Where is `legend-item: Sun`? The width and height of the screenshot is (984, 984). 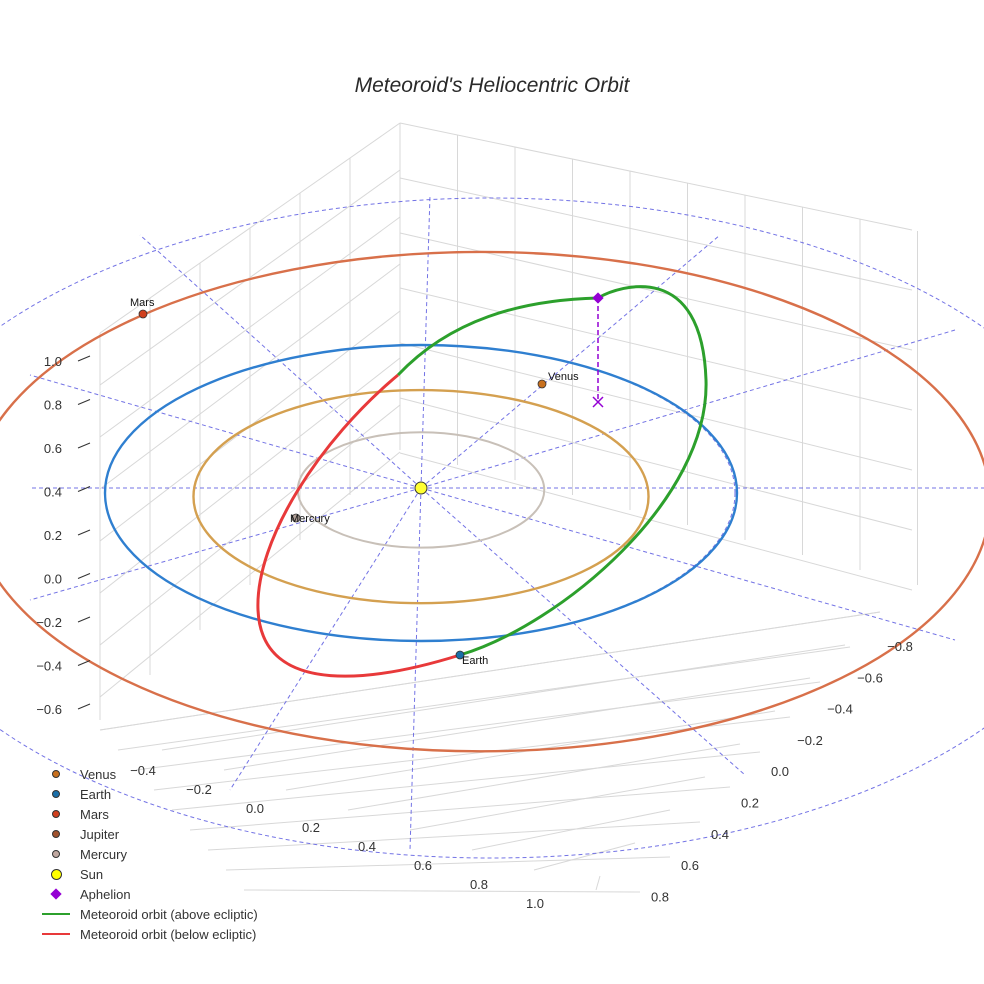 legend-item: Sun is located at coordinates (147, 874).